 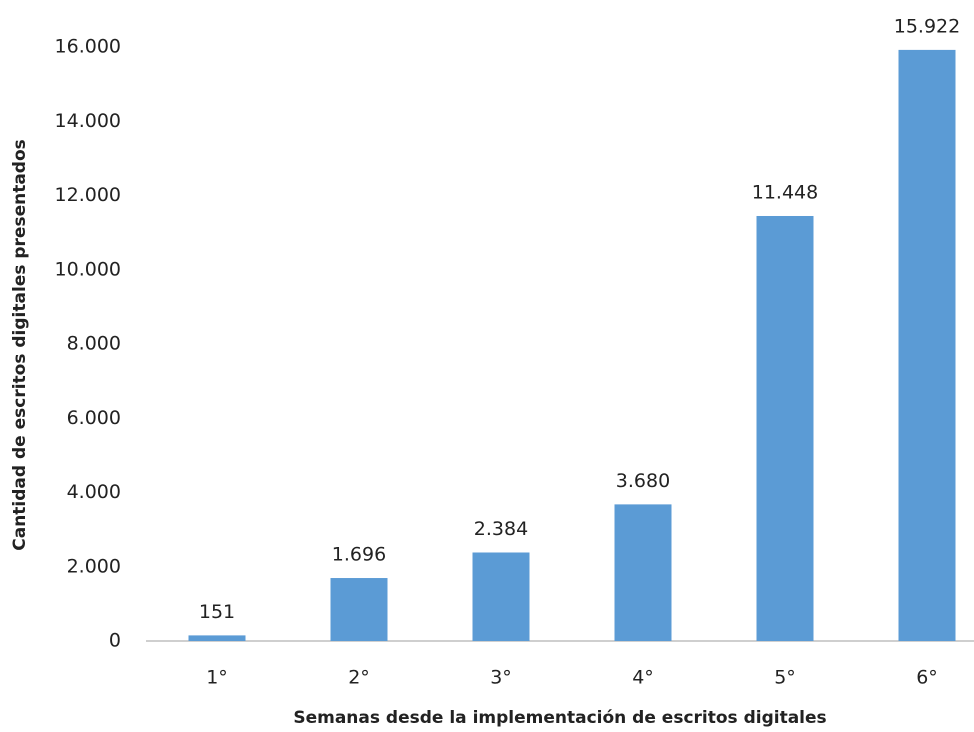 I want to click on x-tick-label: 5°, so click(x=785, y=678).